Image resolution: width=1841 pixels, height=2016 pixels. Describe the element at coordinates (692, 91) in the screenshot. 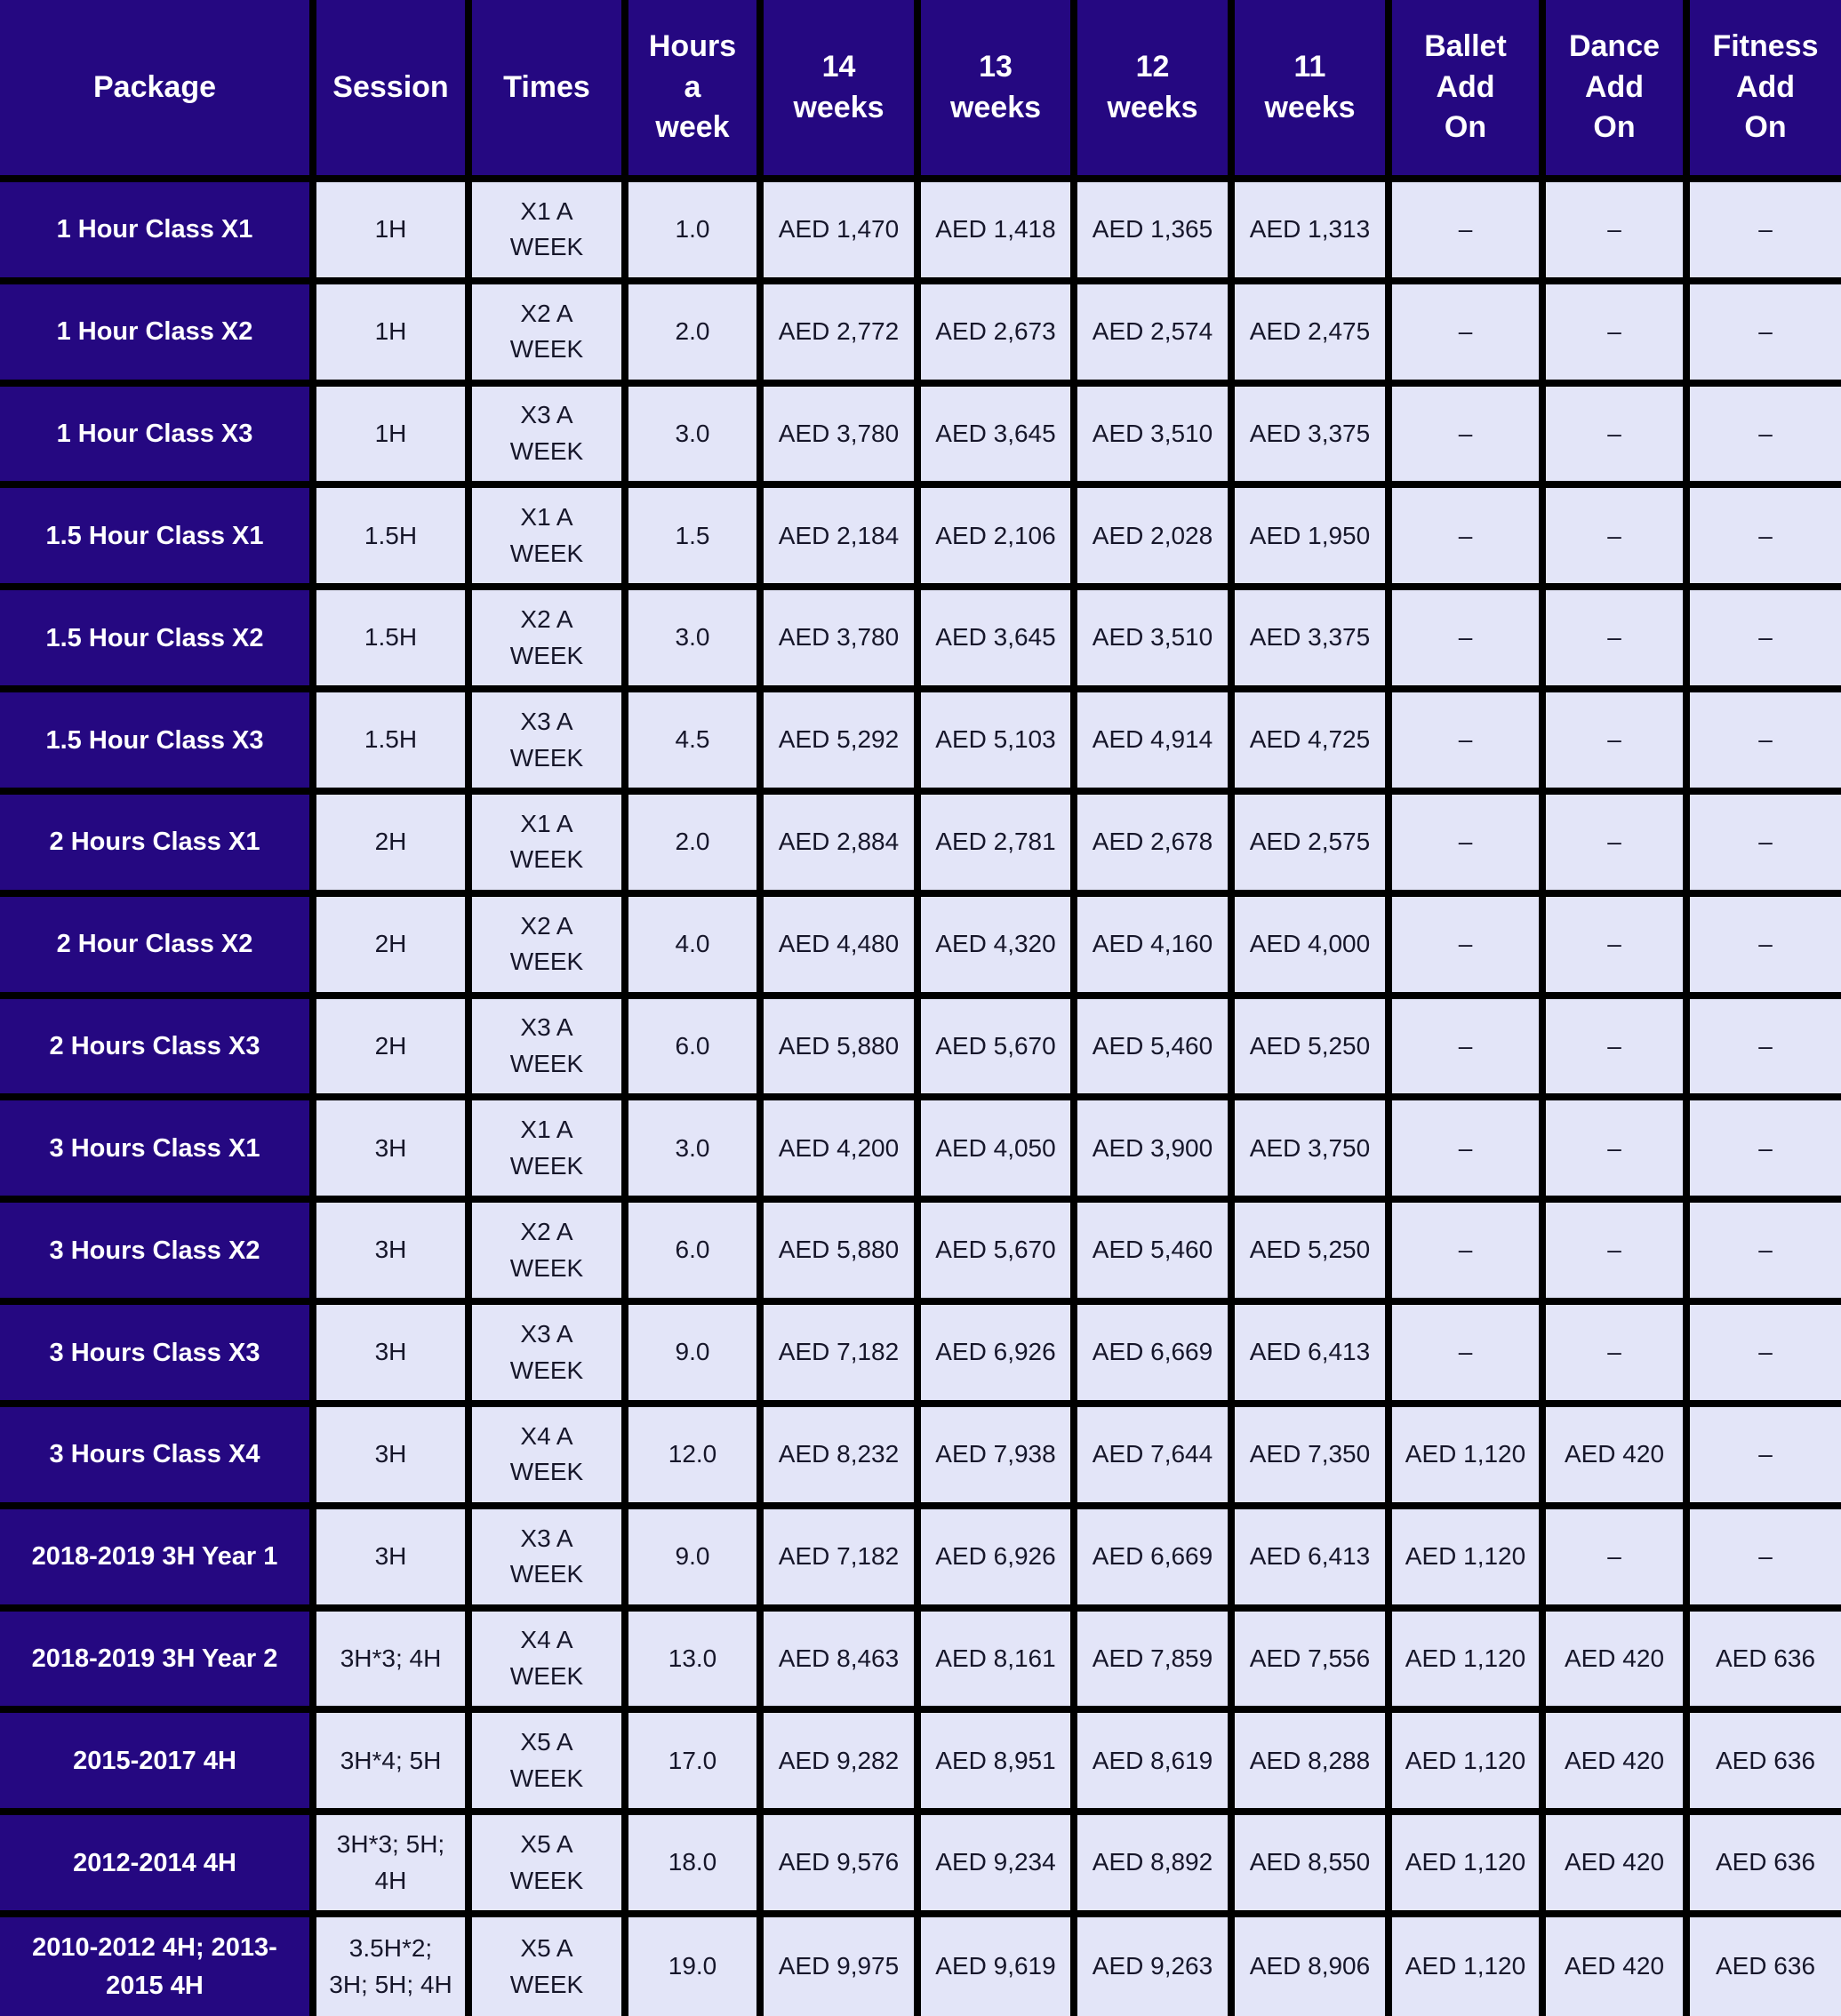

I see `column-header-hours-a-week: Hours a week` at that location.